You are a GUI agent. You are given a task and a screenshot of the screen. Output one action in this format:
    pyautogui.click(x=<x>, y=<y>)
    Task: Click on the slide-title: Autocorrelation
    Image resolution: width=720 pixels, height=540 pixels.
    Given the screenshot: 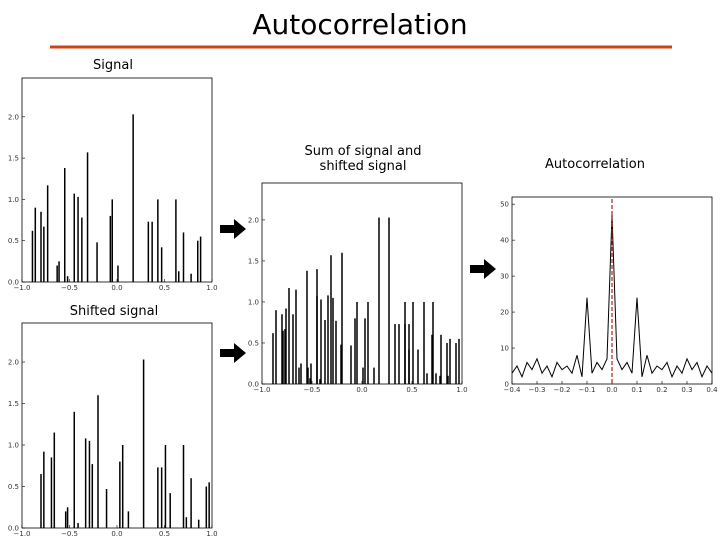 What is the action you would take?
    pyautogui.click(x=360, y=24)
    